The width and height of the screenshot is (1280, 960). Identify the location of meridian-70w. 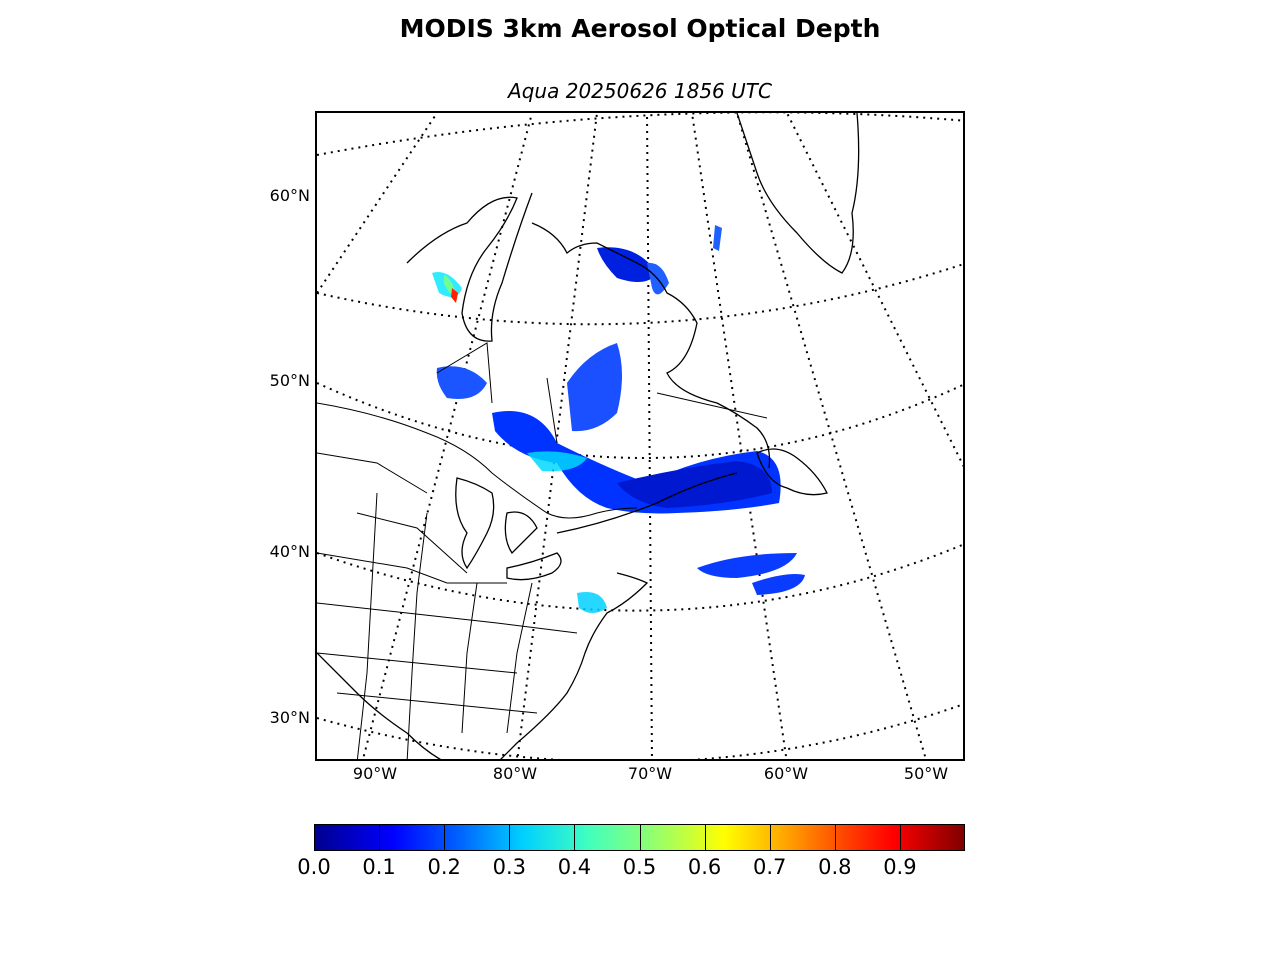
(649, 436).